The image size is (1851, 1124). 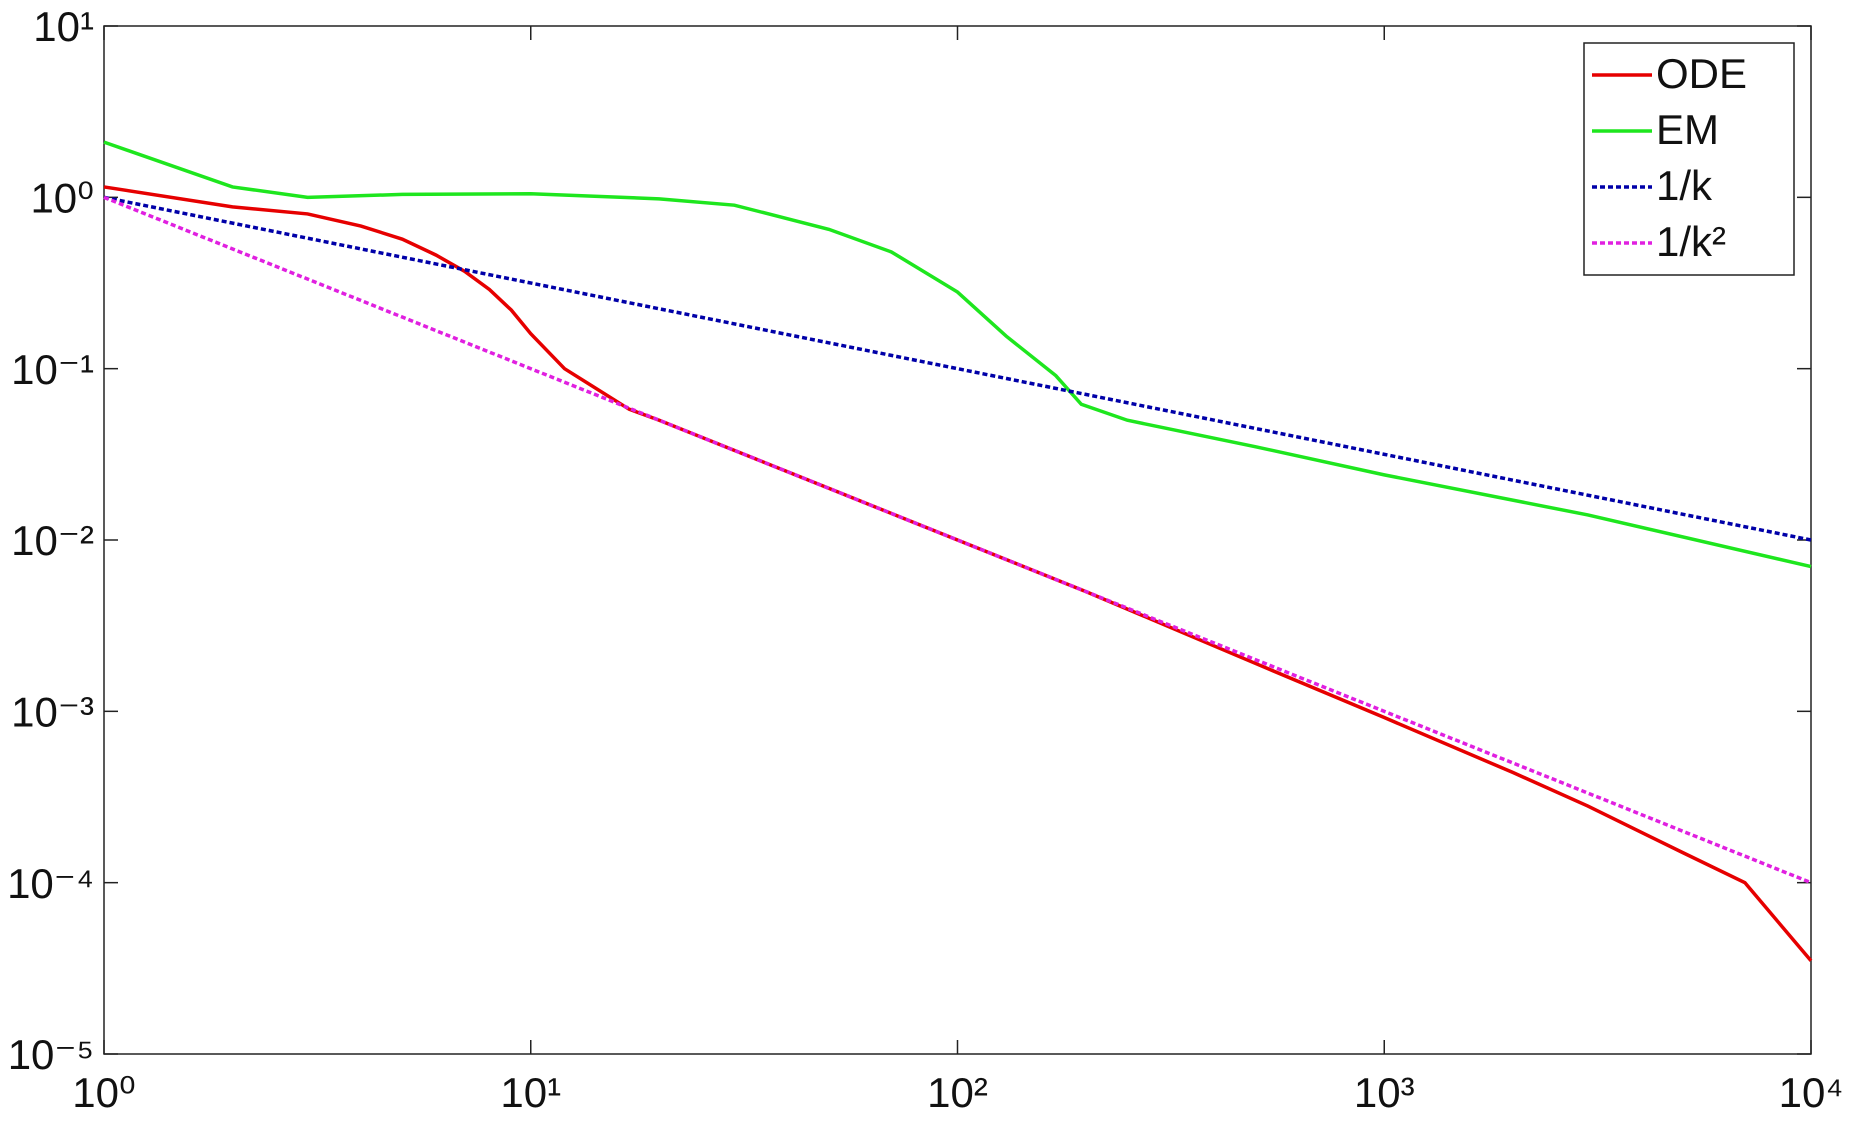 What do you see at coordinates (50, 883) in the screenshot?
I see `y-tick-label: 10⁻⁴` at bounding box center [50, 883].